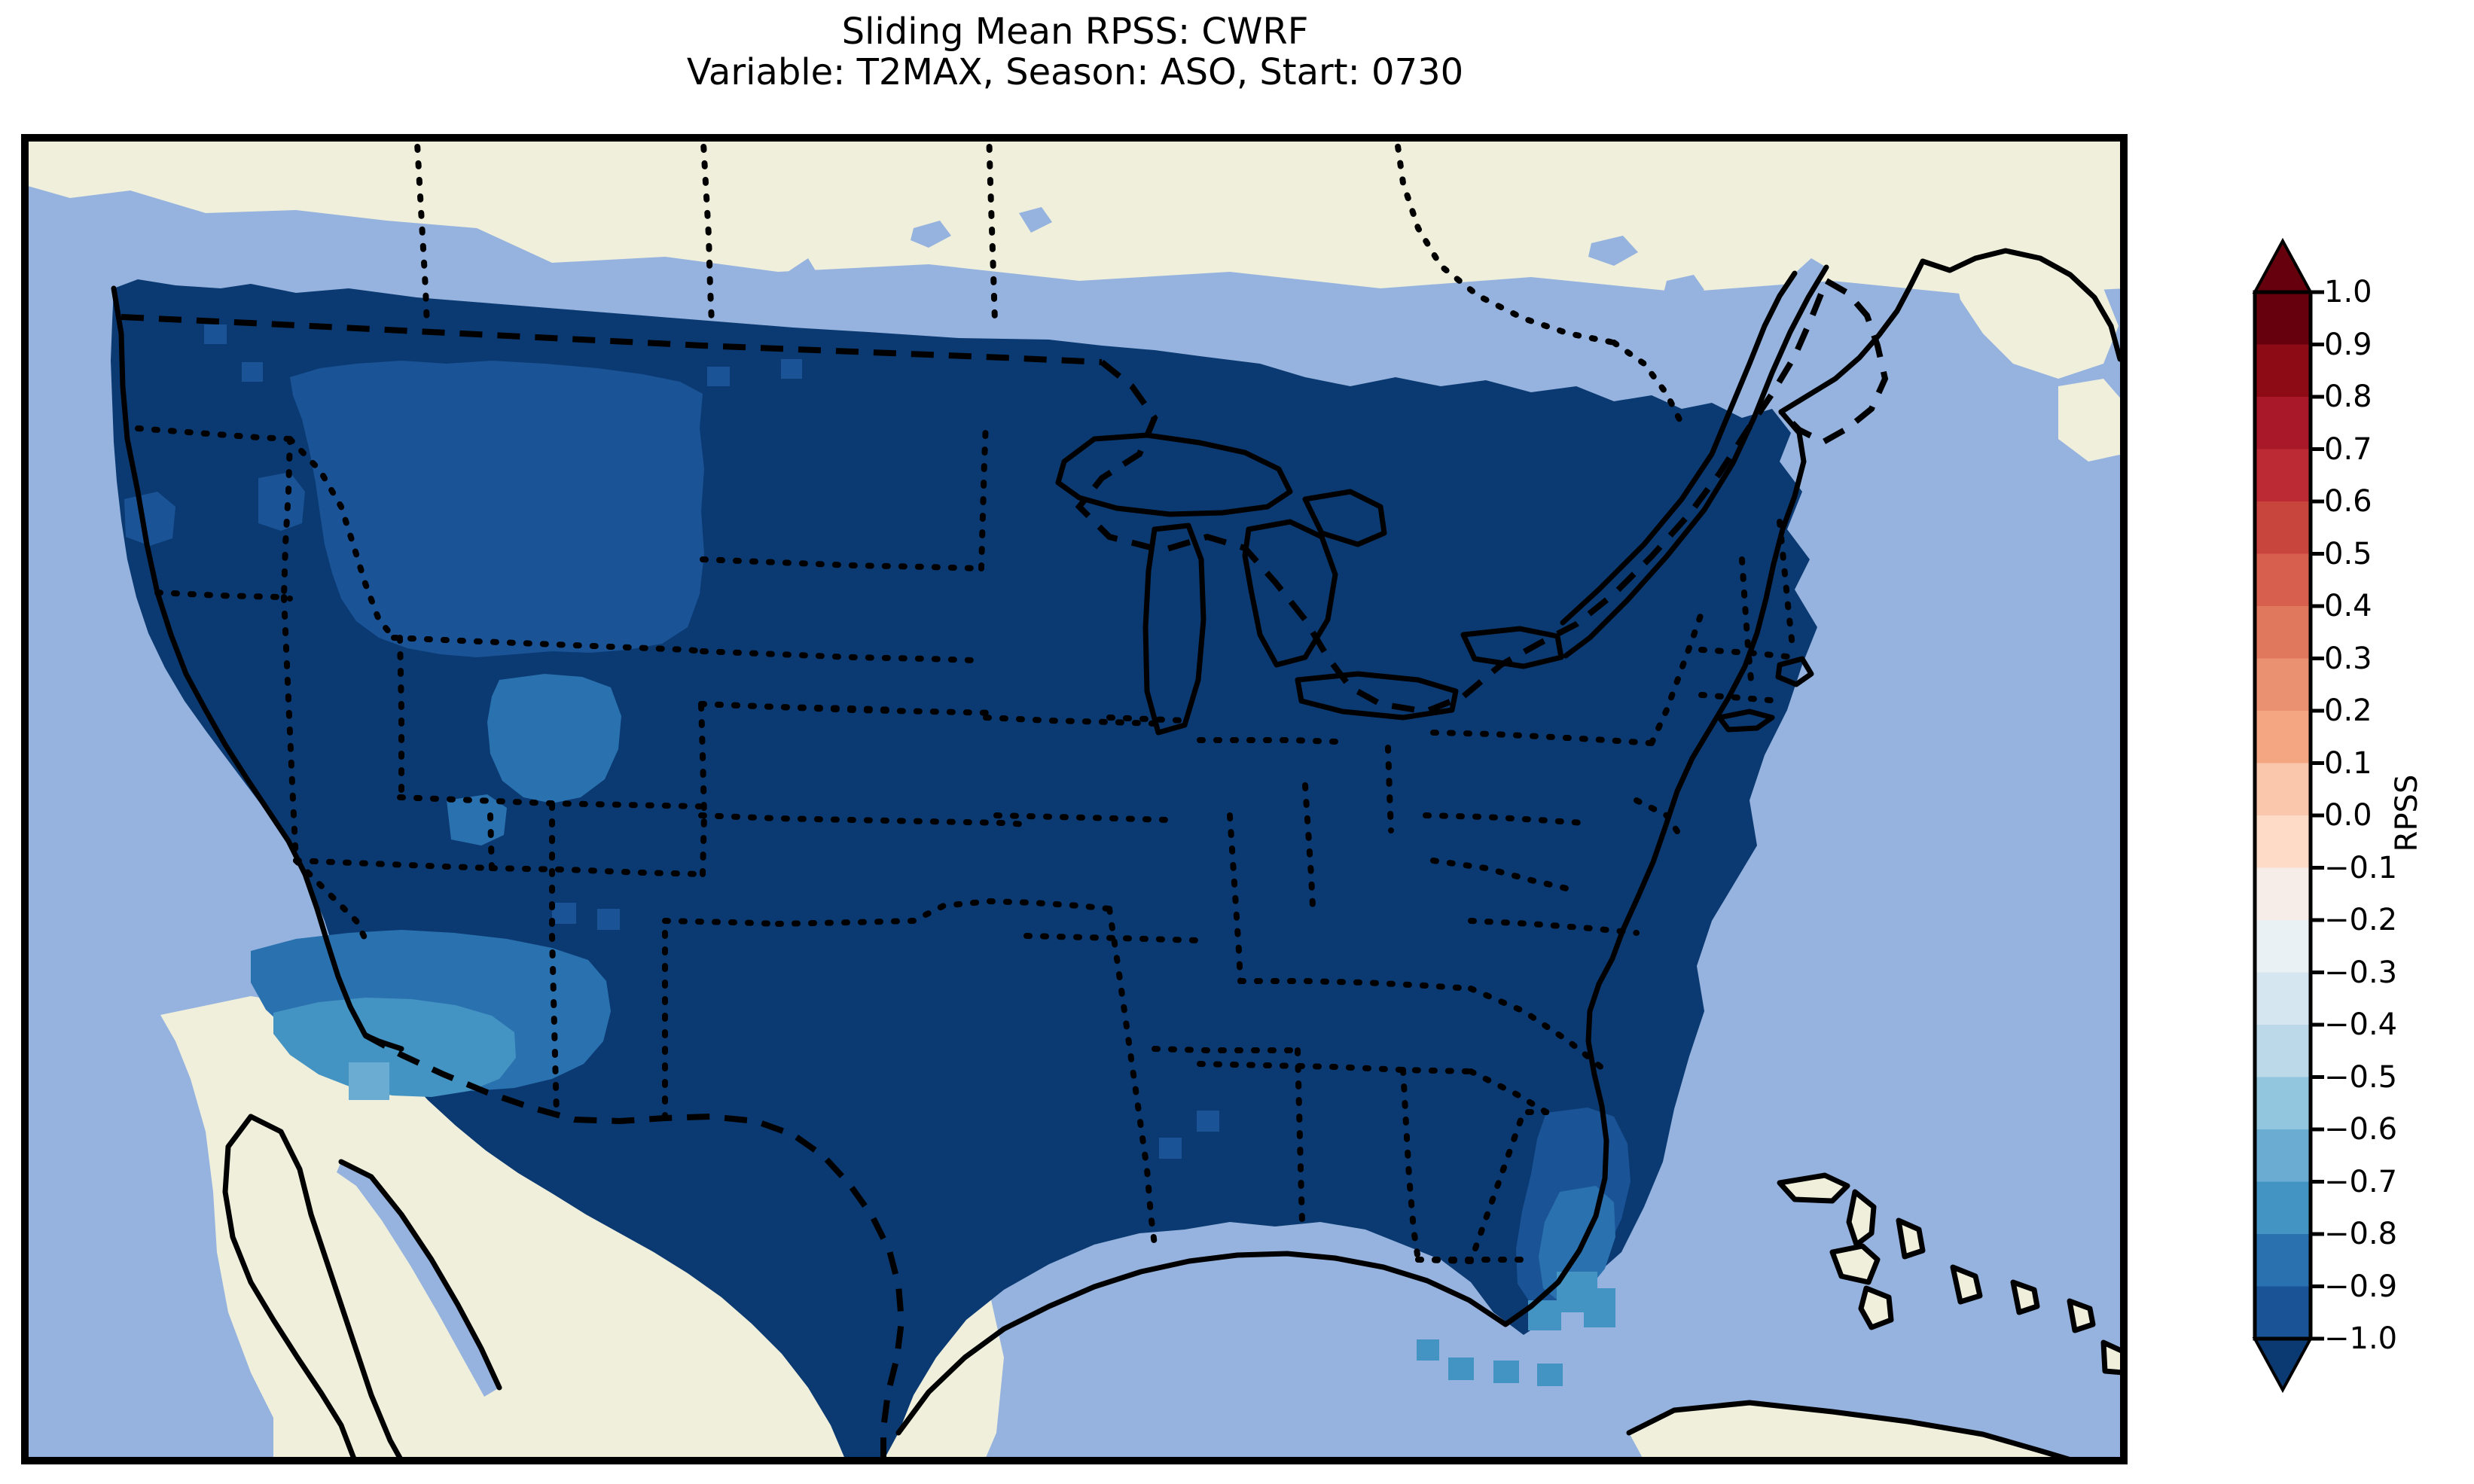 The height and width of the screenshot is (1484, 2474). What do you see at coordinates (2348, 344) in the screenshot?
I see `colorbar-tick-label: 0.9` at bounding box center [2348, 344].